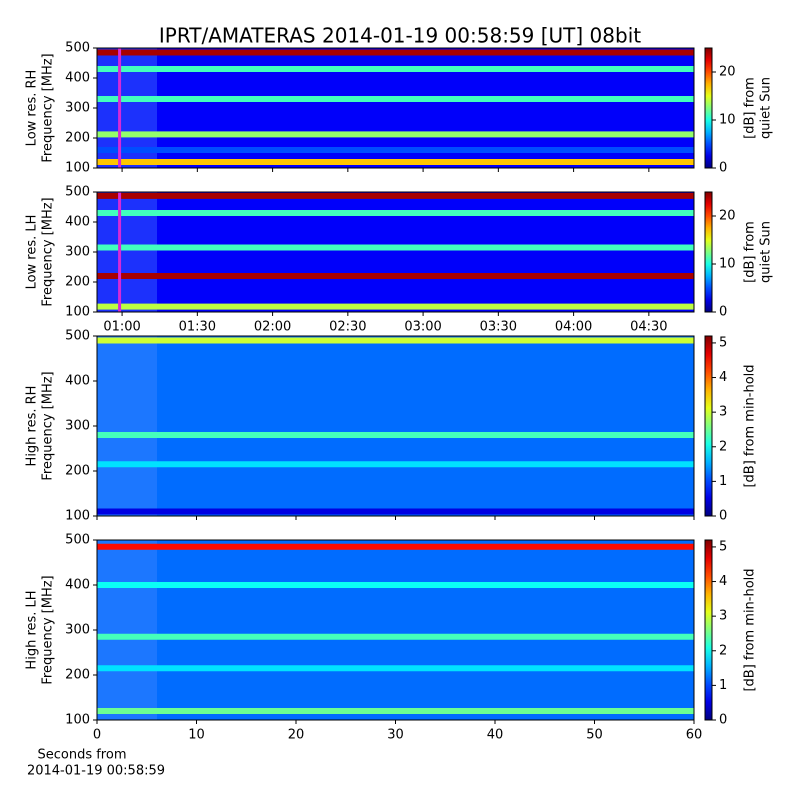 Image resolution: width=800 pixels, height=800 pixels. What do you see at coordinates (498, 327) in the screenshot?
I see `x-tick-label: 03:30` at bounding box center [498, 327].